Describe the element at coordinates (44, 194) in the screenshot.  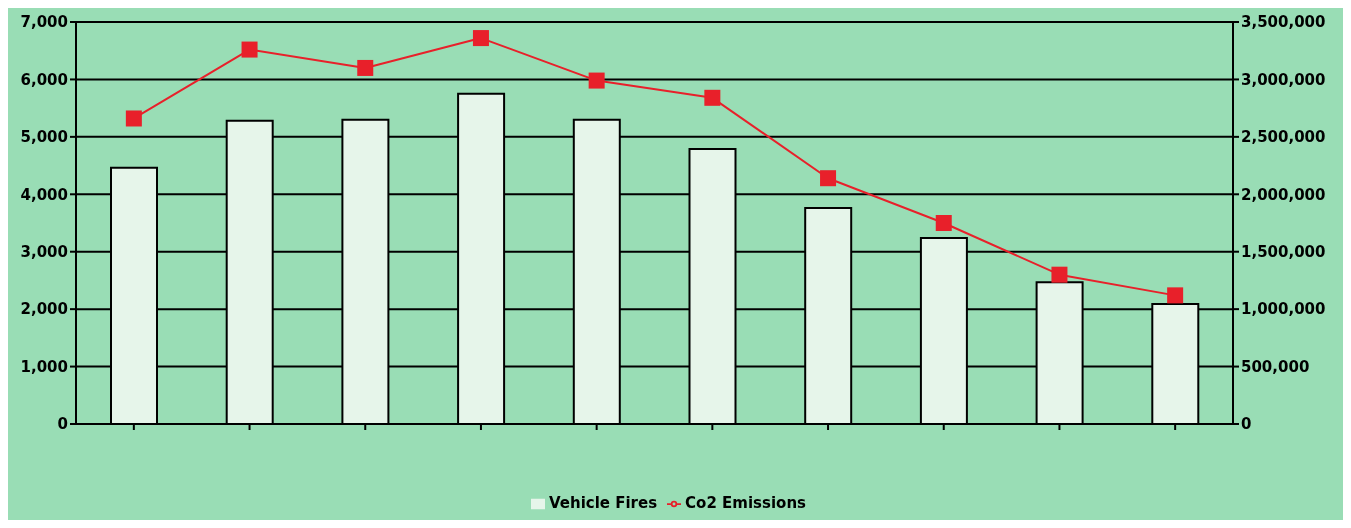
I see `y-tick-label: 4,000` at that location.